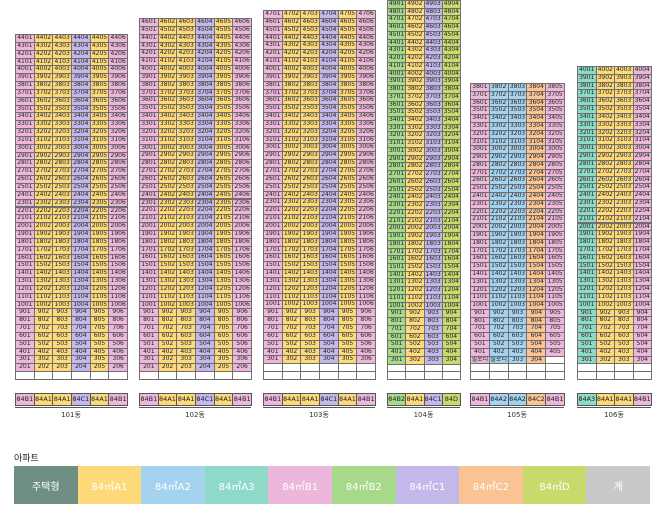  What do you see at coordinates (236, 485) in the screenshot?
I see `legend-item: 84㎡A3` at bounding box center [236, 485].